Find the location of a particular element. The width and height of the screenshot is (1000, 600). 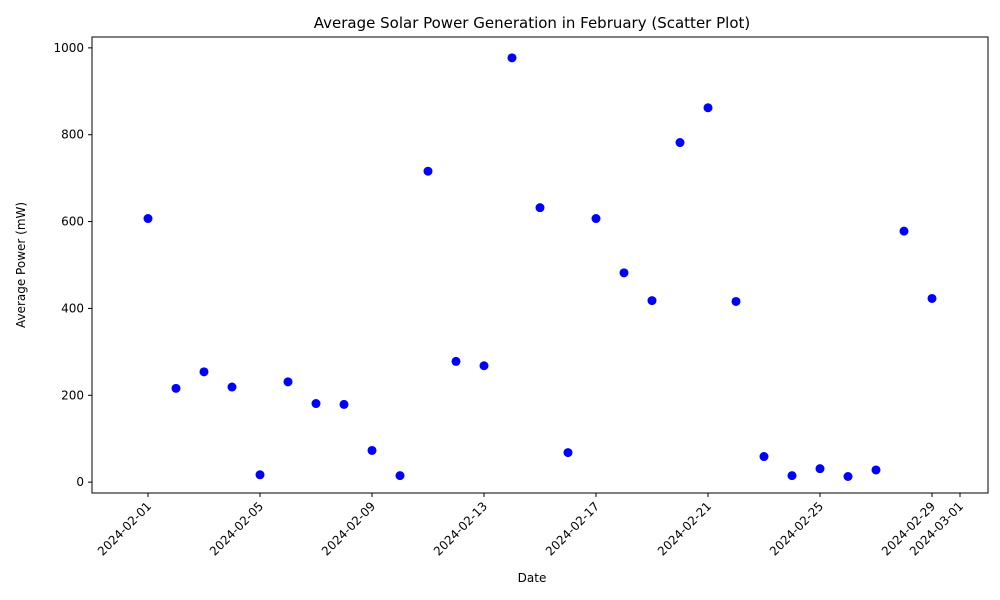

y-tick-label: 0 is located at coordinates (80, 482).